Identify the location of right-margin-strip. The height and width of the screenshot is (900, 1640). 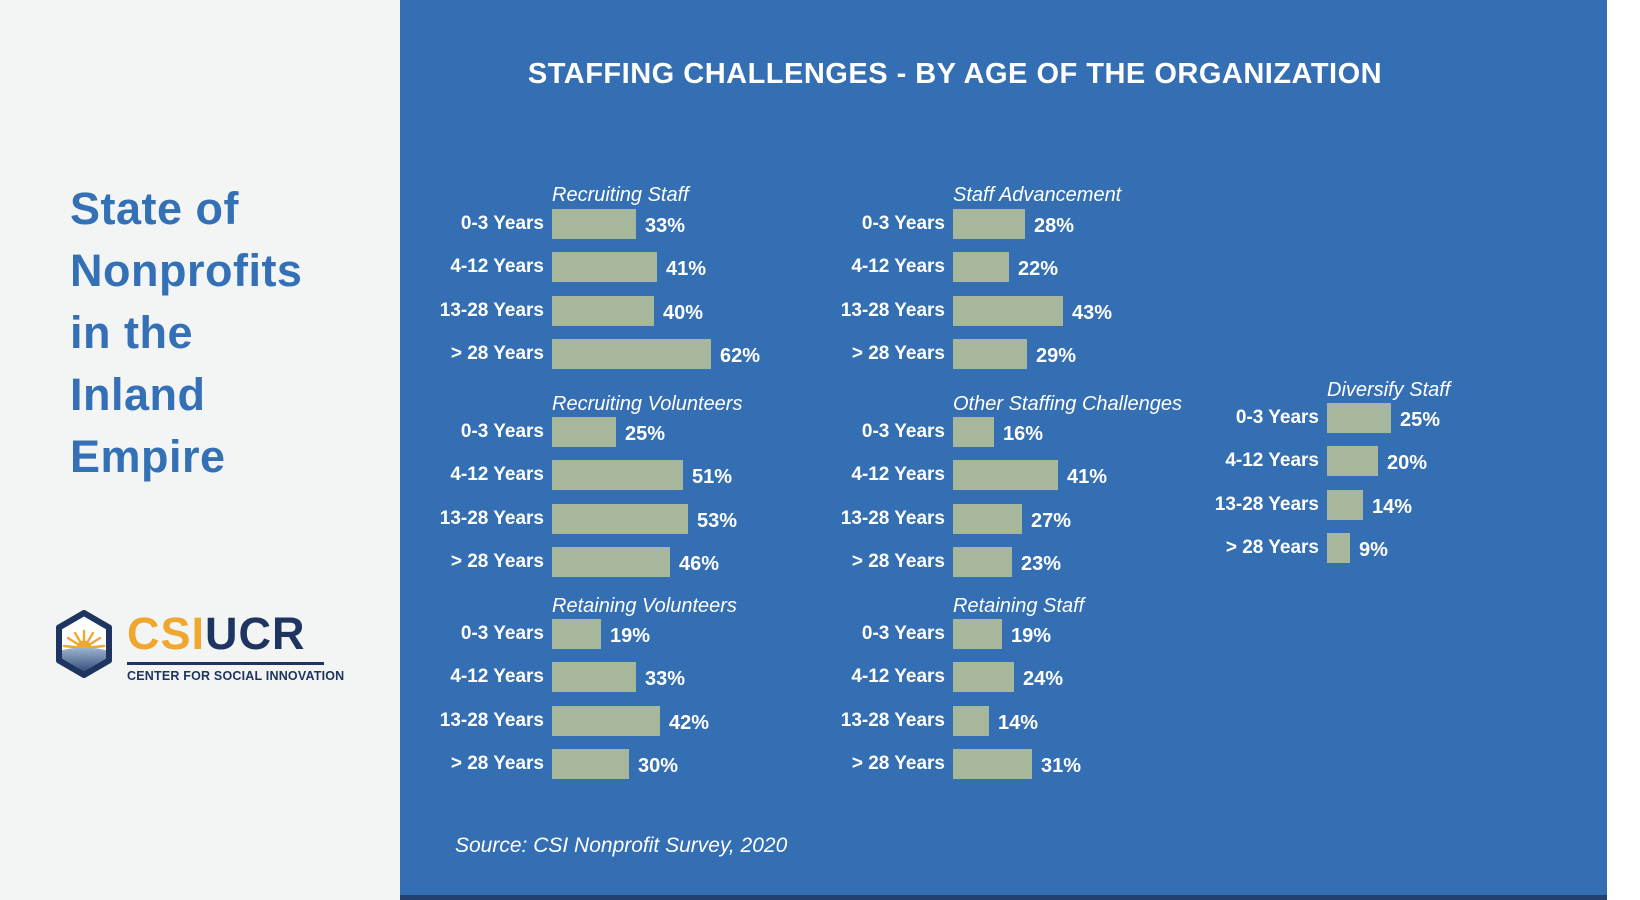
(1623, 450).